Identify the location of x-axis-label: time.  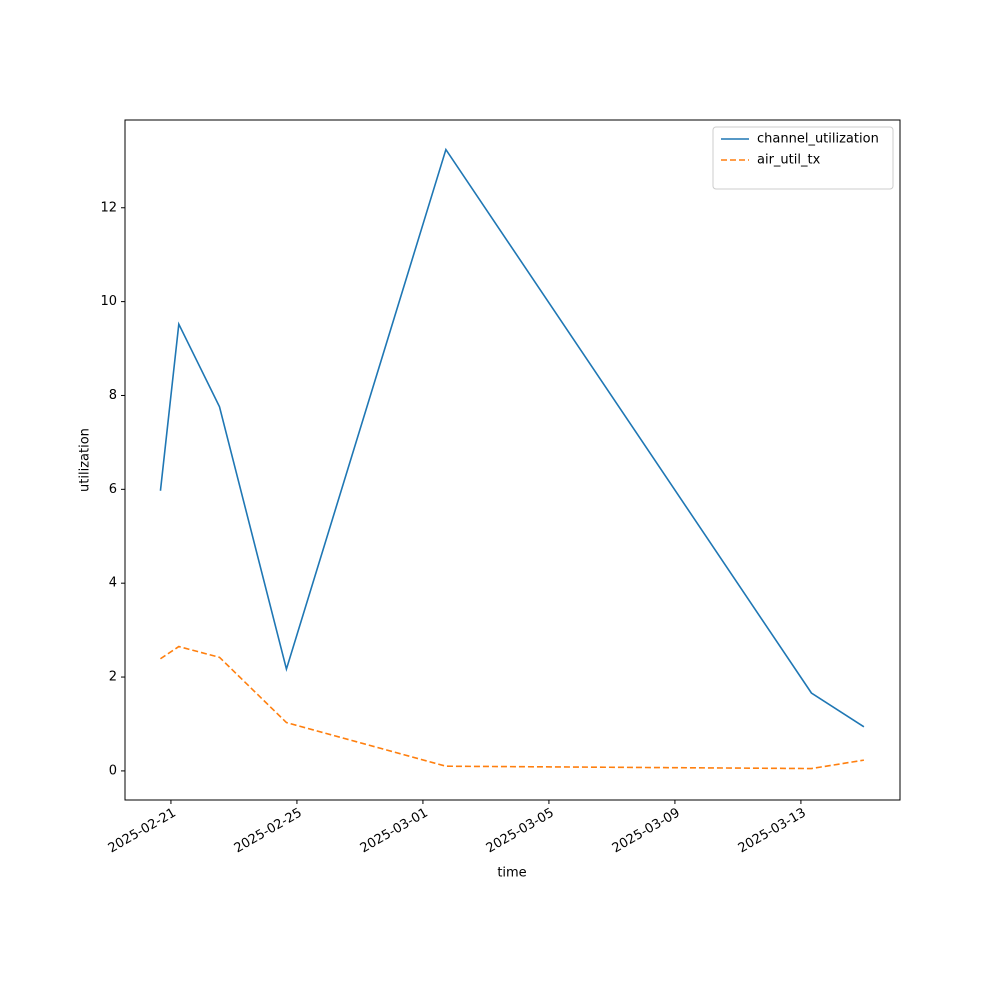
(511, 873).